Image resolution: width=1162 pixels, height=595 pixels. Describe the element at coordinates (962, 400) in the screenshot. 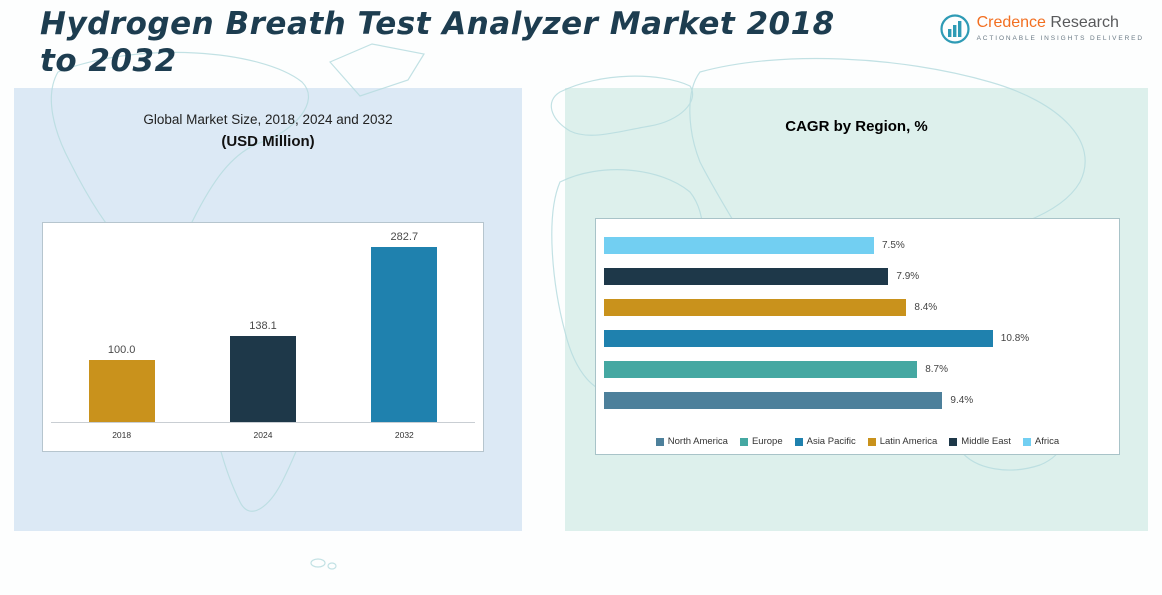

I see `cagr-value-label: 9.4%` at that location.